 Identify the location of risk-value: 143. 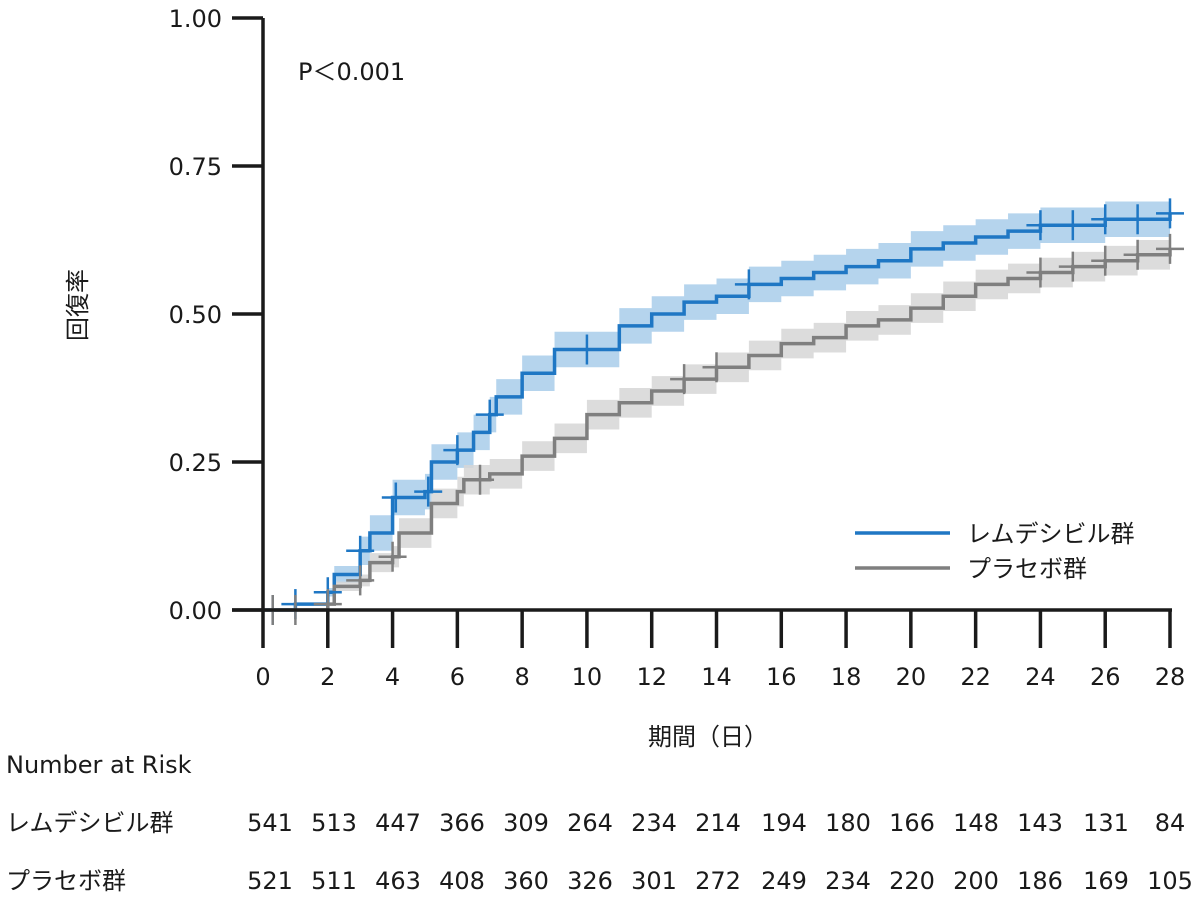
(1040, 823).